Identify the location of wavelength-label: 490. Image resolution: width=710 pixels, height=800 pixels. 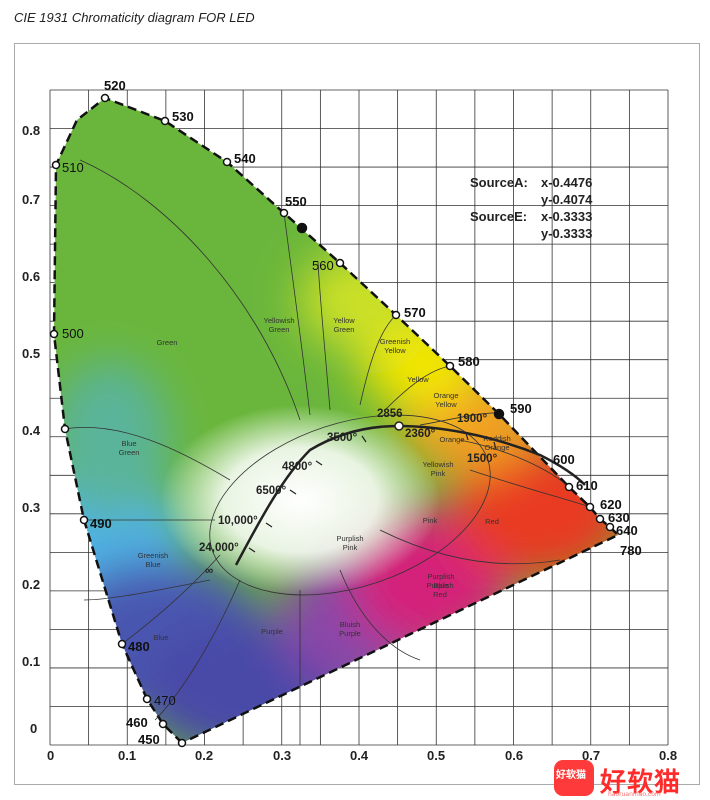
(101, 523).